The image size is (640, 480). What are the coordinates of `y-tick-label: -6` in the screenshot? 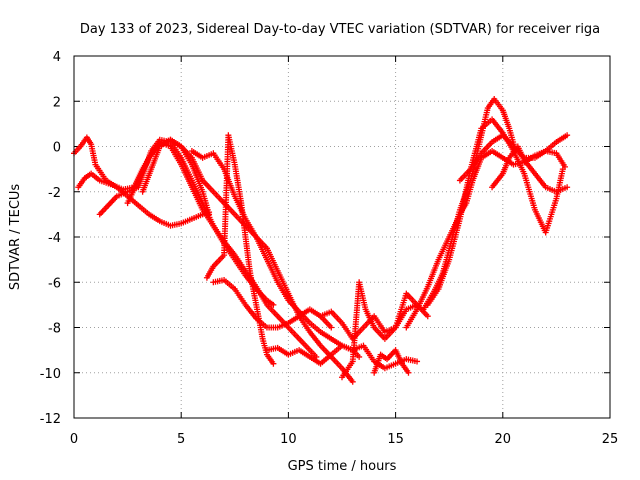 It's located at (54, 283).